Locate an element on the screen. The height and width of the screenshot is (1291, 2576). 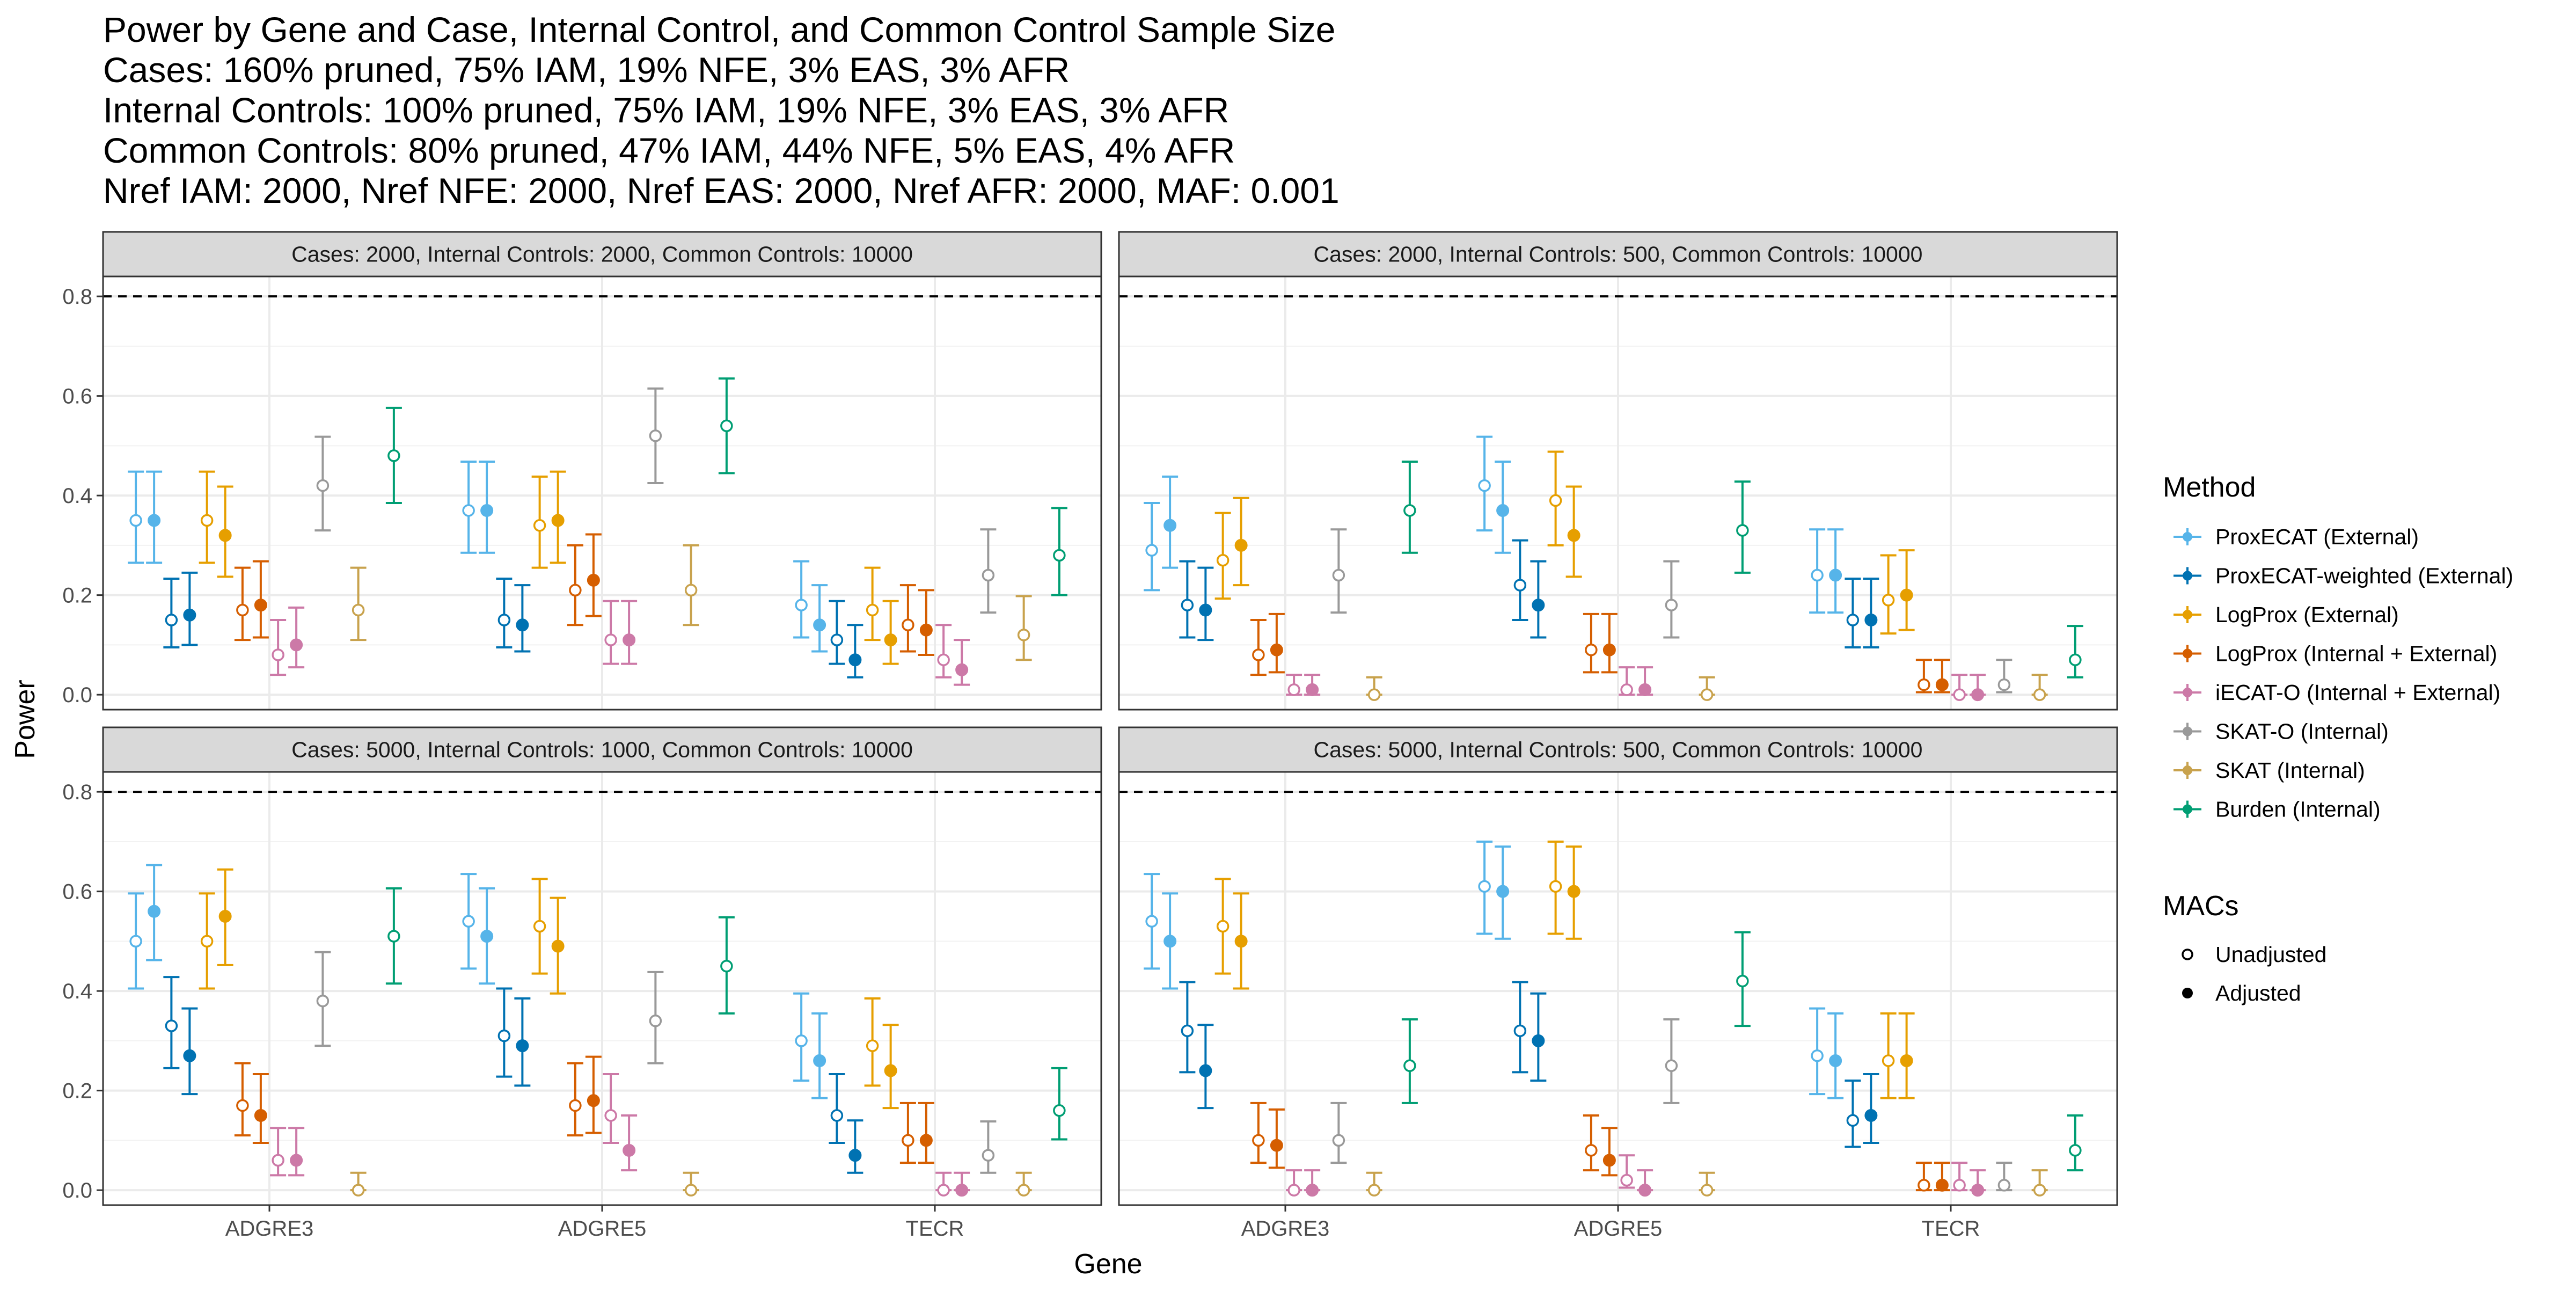
panel-border is located at coordinates (1618, 493).